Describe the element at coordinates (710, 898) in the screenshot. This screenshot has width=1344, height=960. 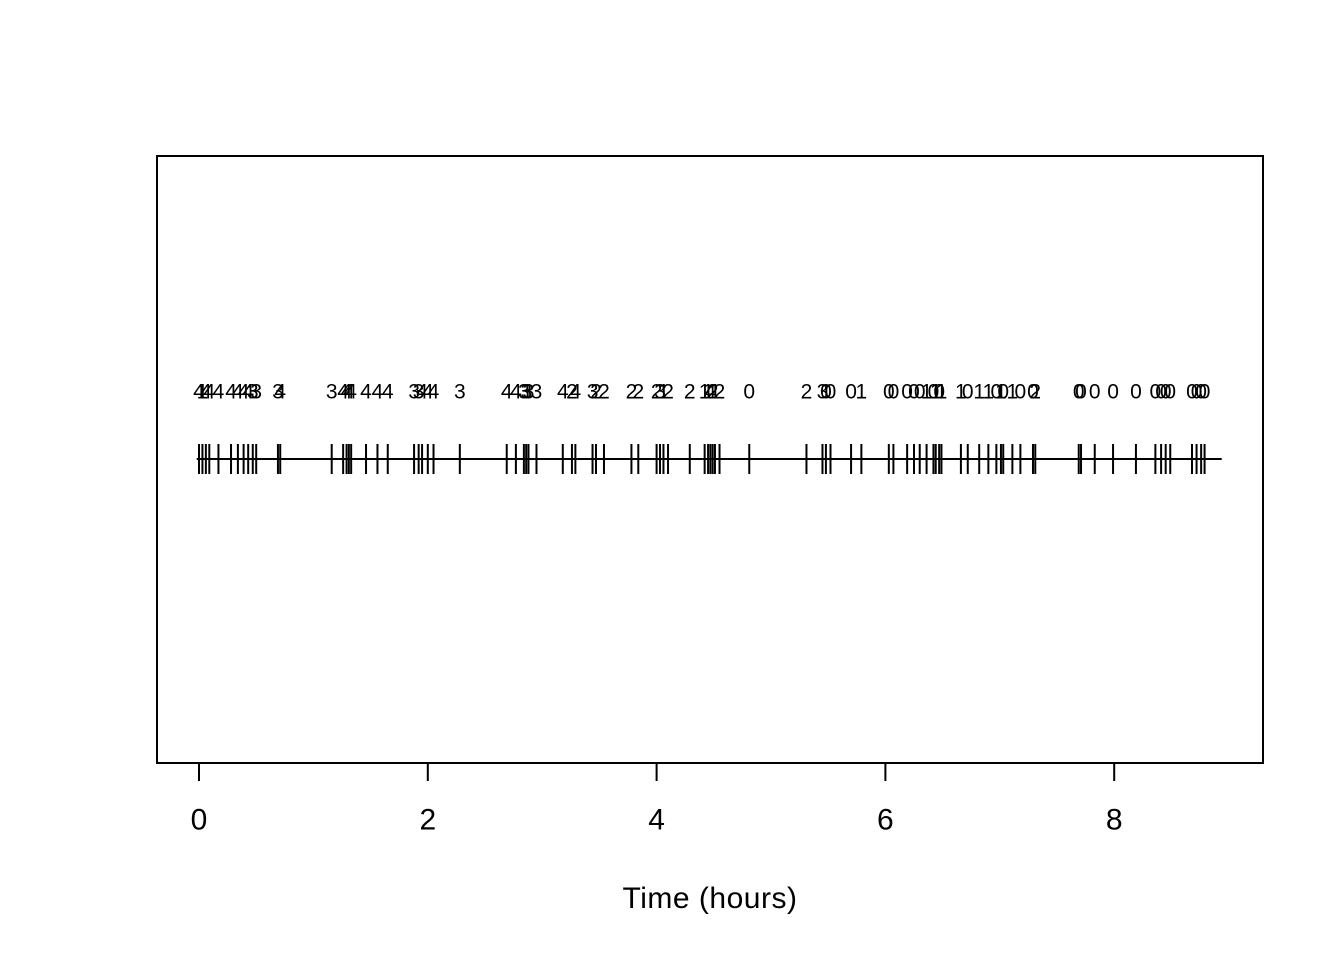
I see `x-axis-title: Time (hours)` at that location.